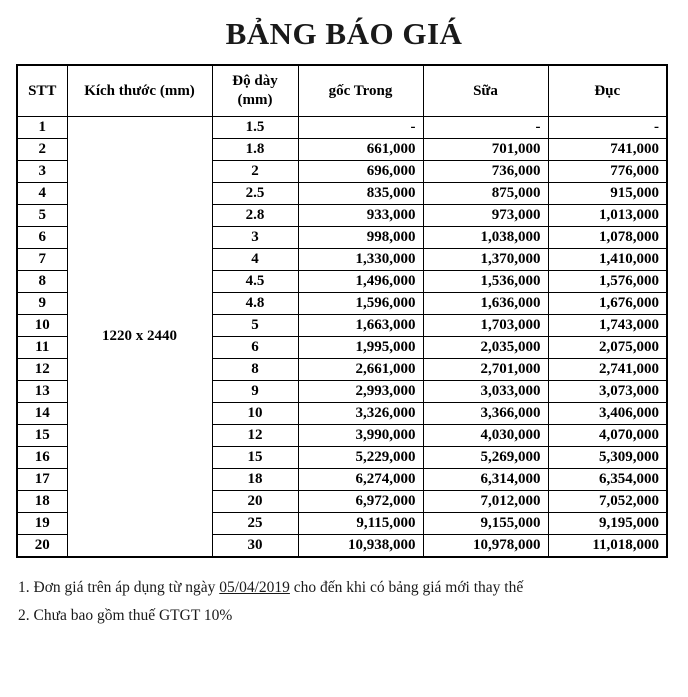 The height and width of the screenshot is (697, 688). I want to click on cell-price-goc-trong: 835,000, so click(360, 193).